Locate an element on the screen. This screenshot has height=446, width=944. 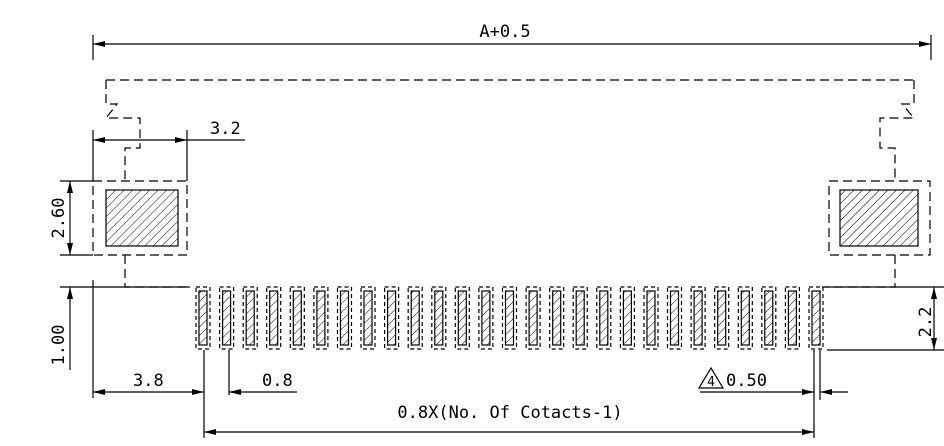
pitch-label: 0.8 is located at coordinates (277, 381).